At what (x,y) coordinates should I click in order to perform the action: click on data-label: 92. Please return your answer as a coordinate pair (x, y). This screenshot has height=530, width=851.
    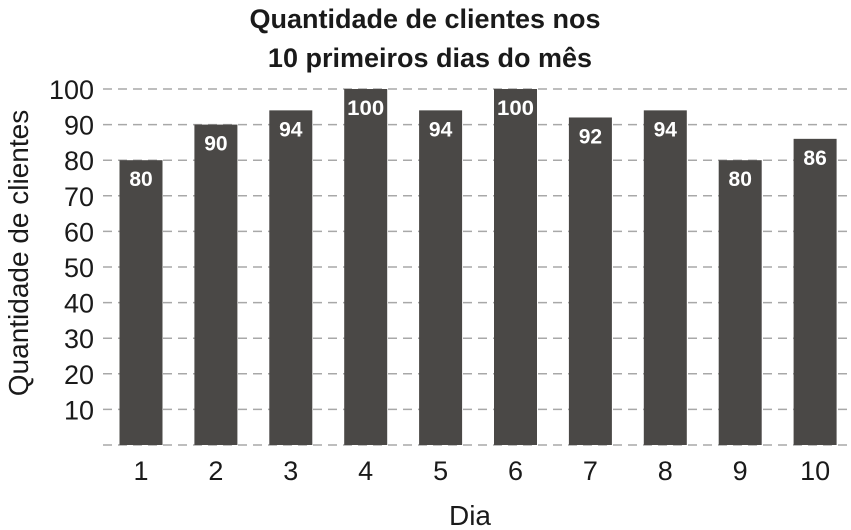
    Looking at the image, I should click on (590, 136).